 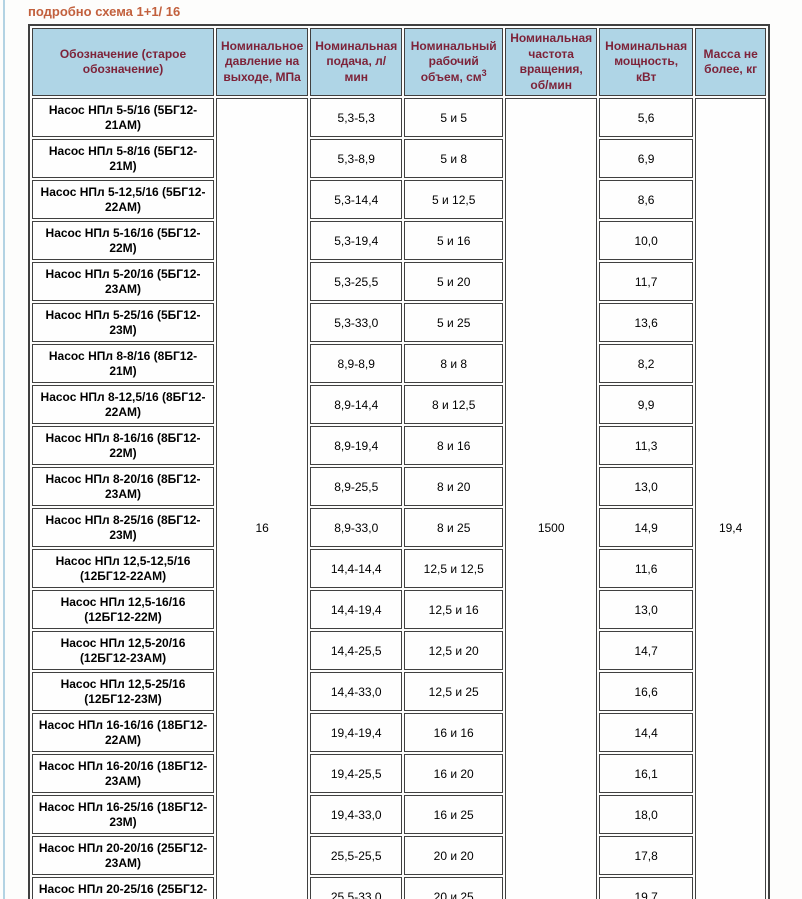 I want to click on volume-cell: 20 и 25, so click(x=454, y=888).